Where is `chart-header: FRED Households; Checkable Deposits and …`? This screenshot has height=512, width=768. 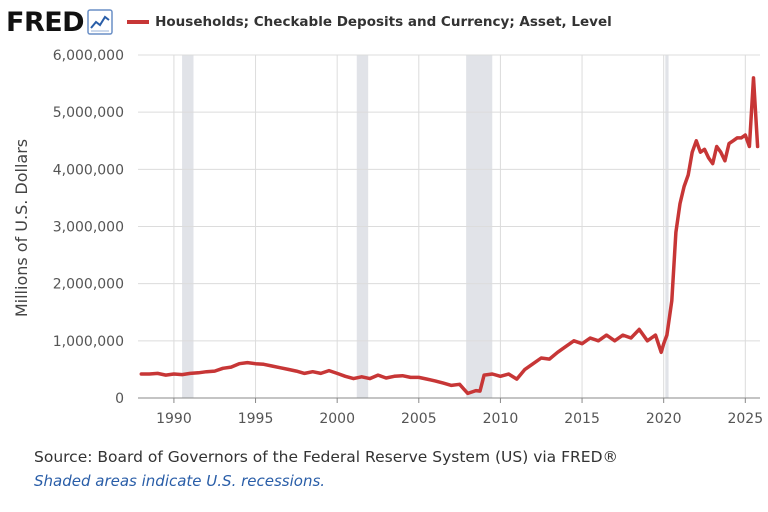
chart-header: FRED Households; Checkable Deposits and … is located at coordinates (309, 22).